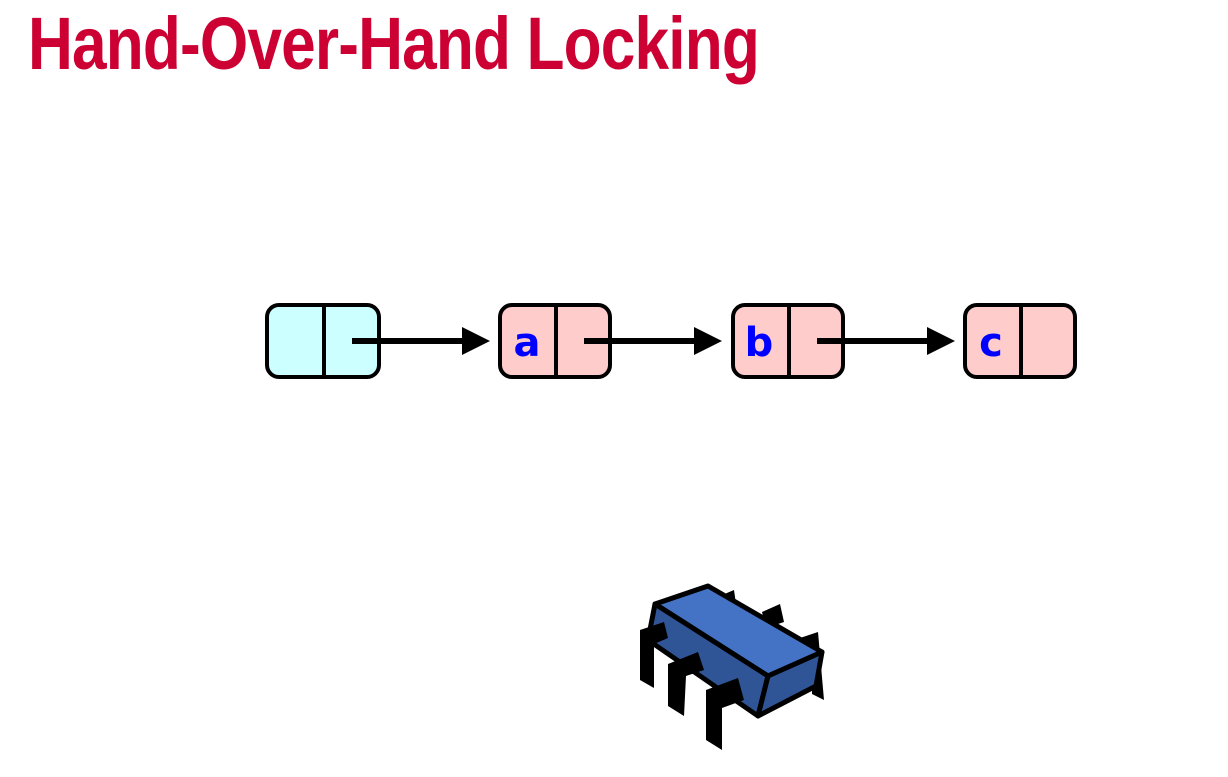 This screenshot has width=1228, height=777. Describe the element at coordinates (394, 43) in the screenshot. I see `slide-title: Hand-Over-Hand Locking` at that location.